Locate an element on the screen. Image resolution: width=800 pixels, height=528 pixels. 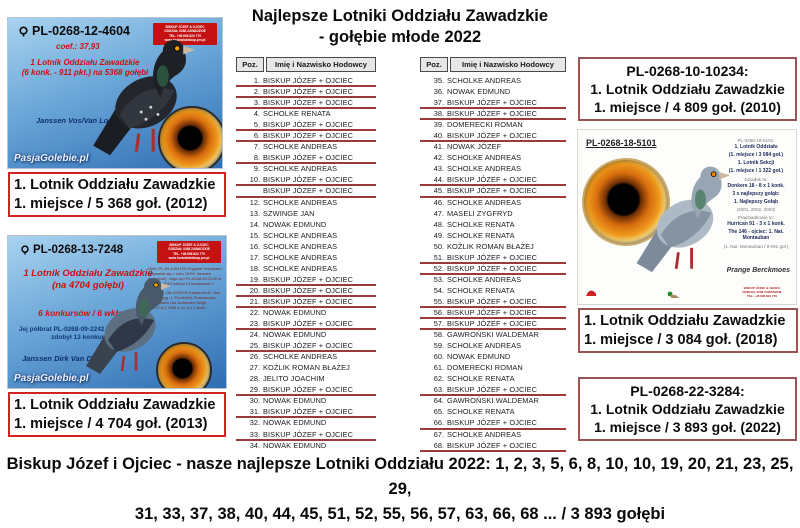
row-position: 6. is located at coordinates (256, 136).